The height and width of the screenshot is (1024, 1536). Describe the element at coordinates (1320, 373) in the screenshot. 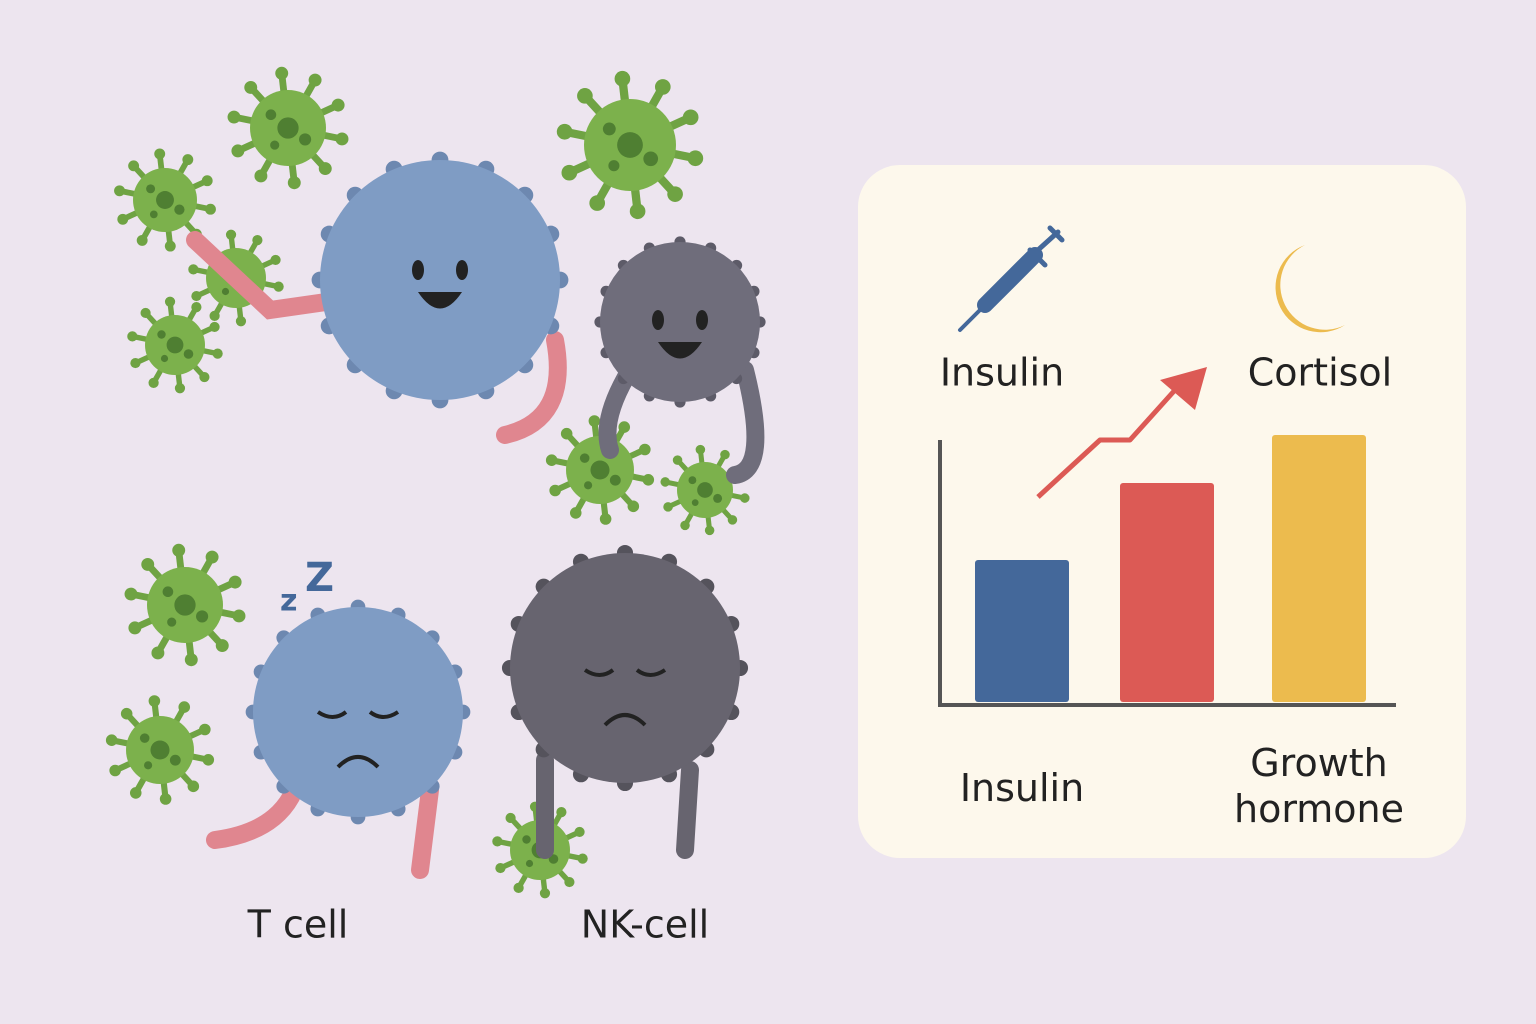

I see `icon-label: Cortisol` at that location.